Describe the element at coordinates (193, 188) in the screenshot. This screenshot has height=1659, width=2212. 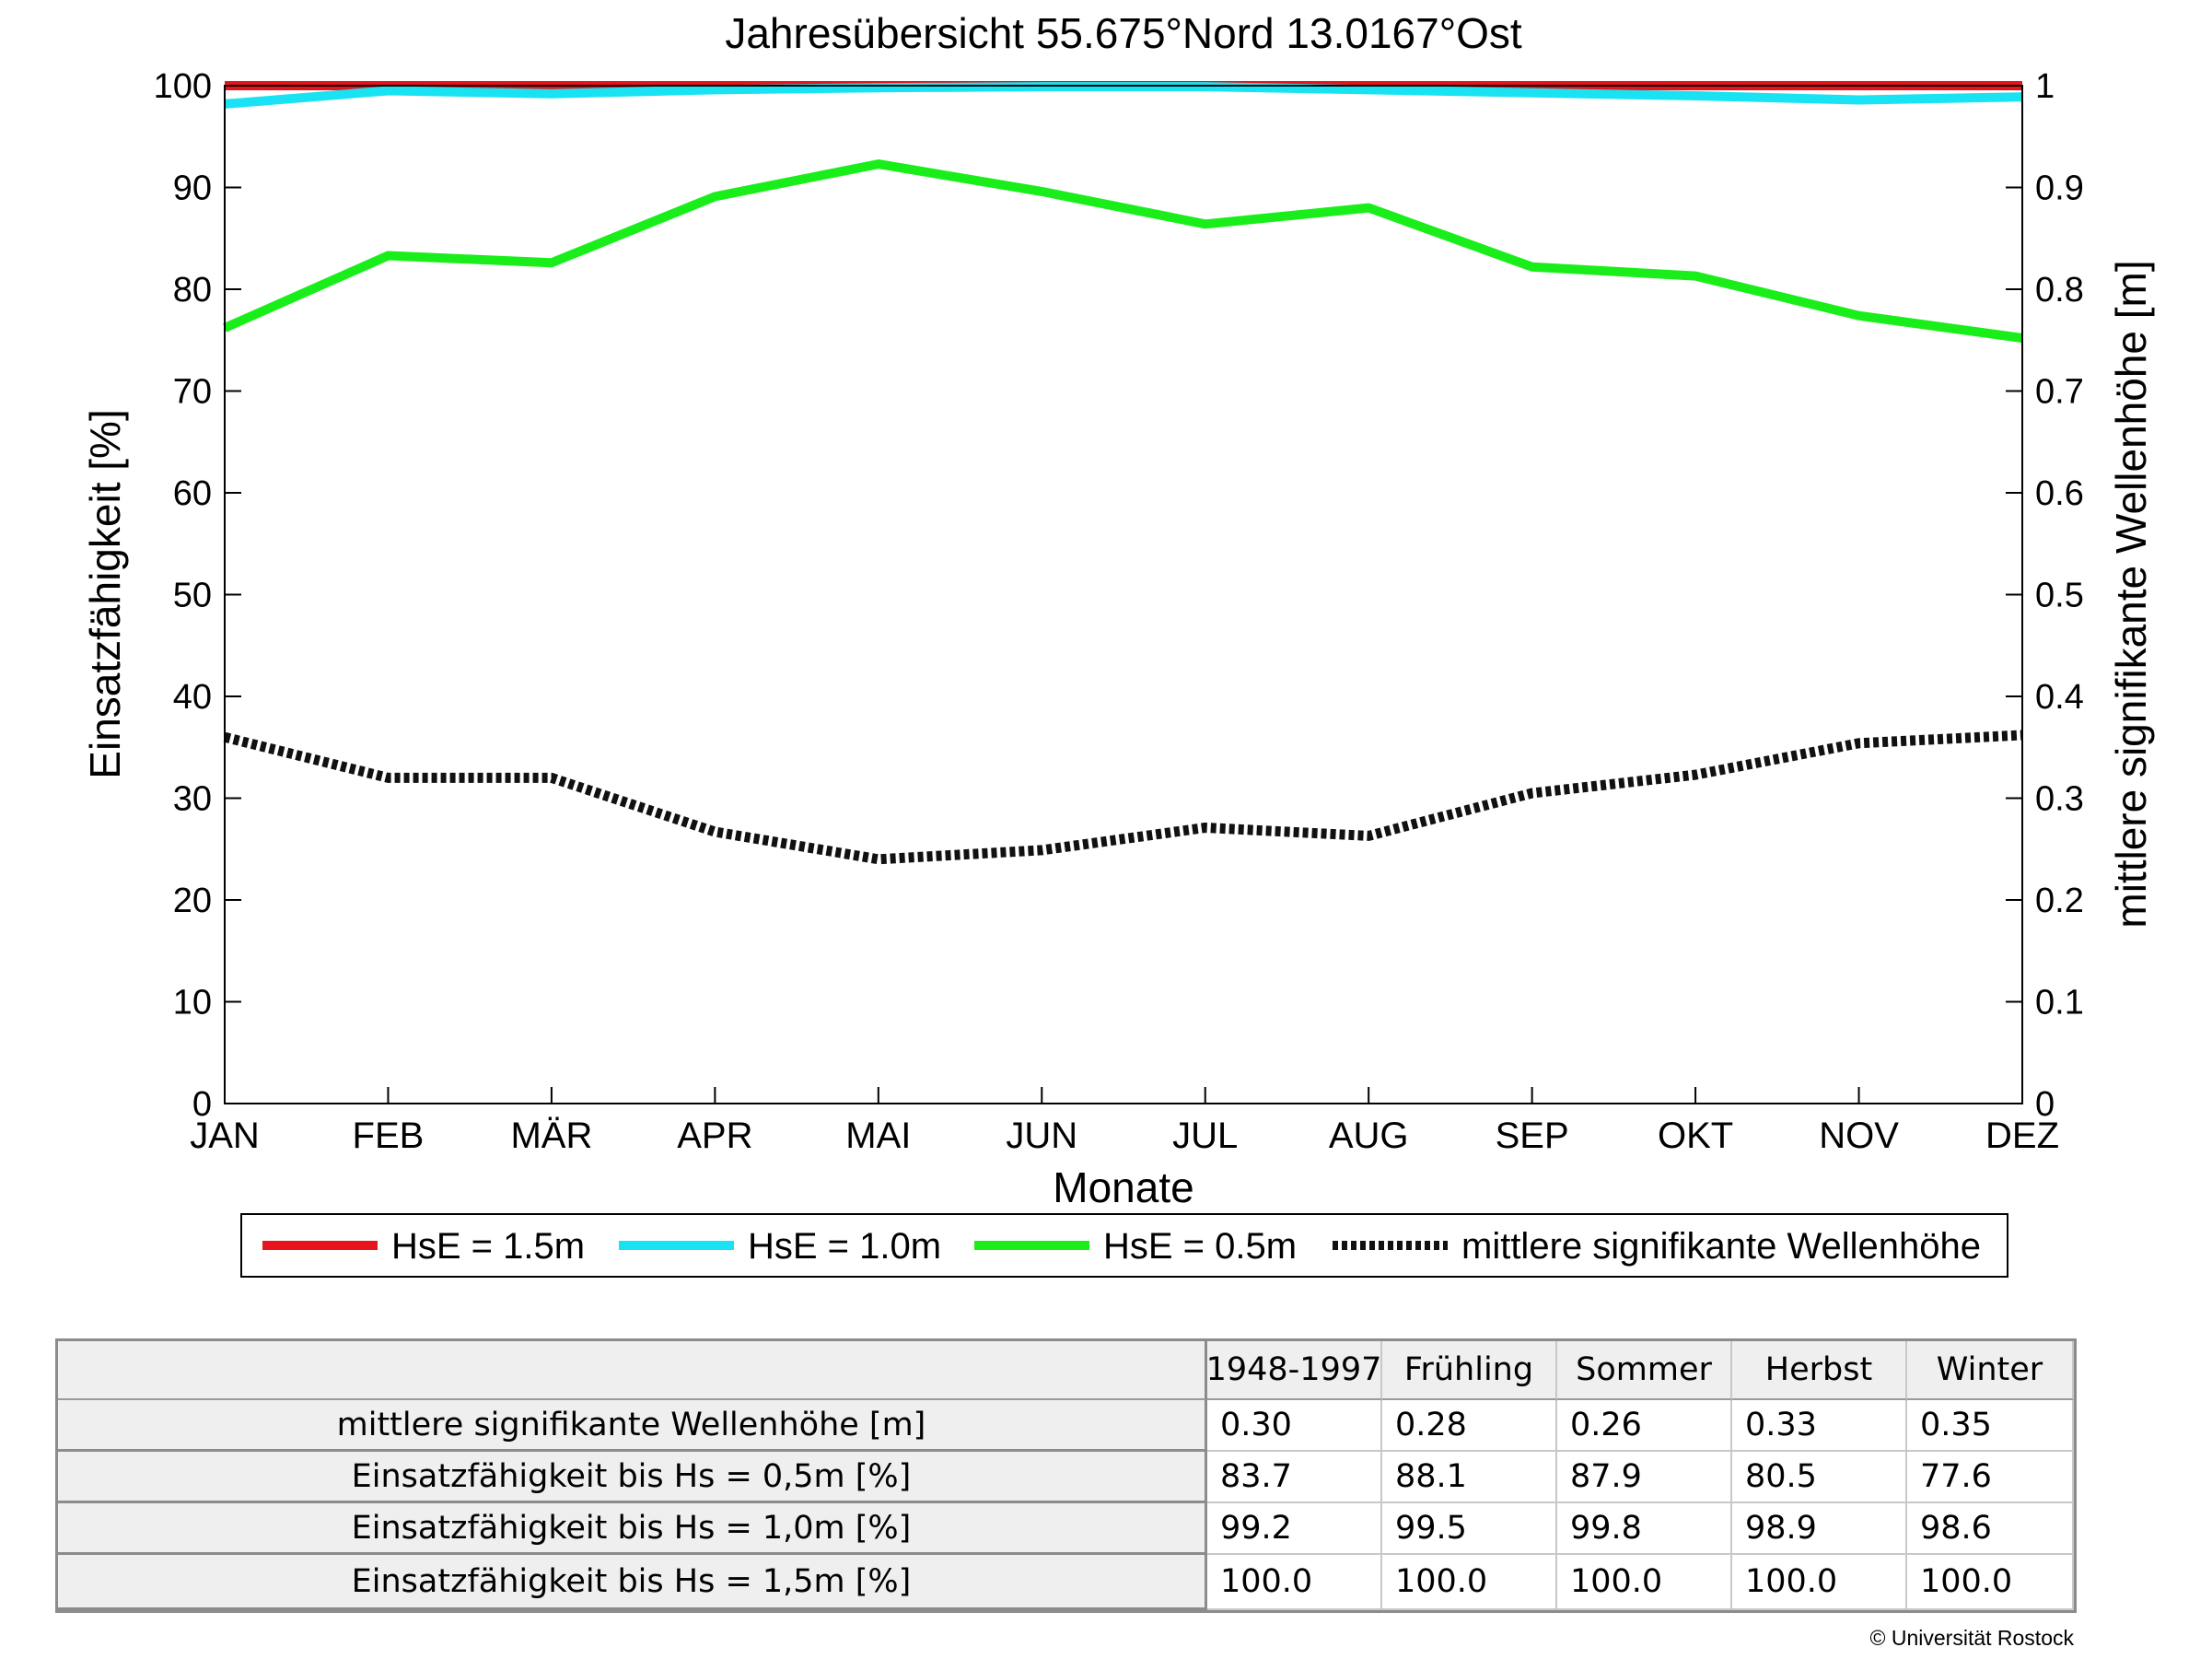
I see `y-tick-label-left: 90` at that location.